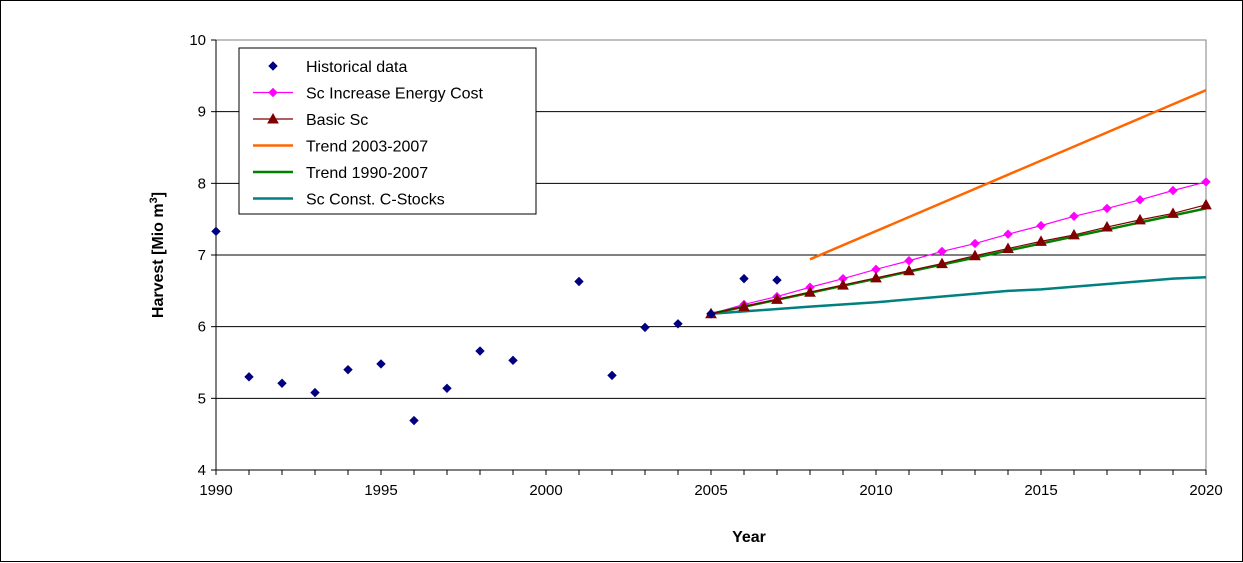 This screenshot has height=563, width=1243. Describe the element at coordinates (545, 490) in the screenshot. I see `x-tick-label: 2000` at that location.